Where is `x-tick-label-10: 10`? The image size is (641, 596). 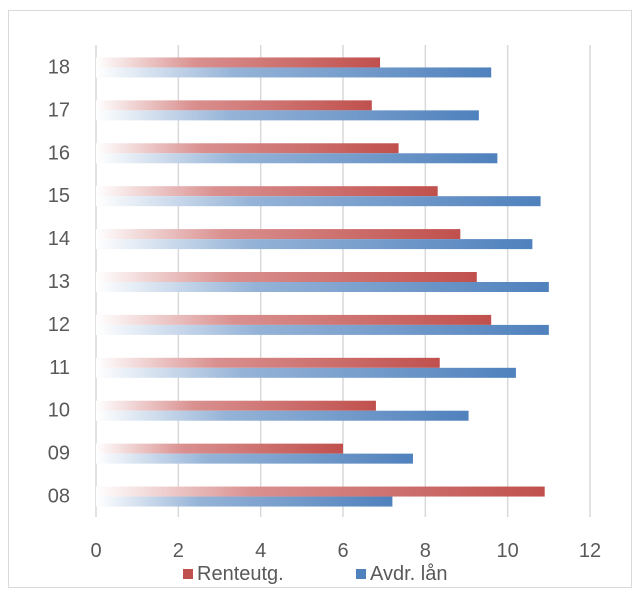 x-tick-label-10: 10 is located at coordinates (508, 551).